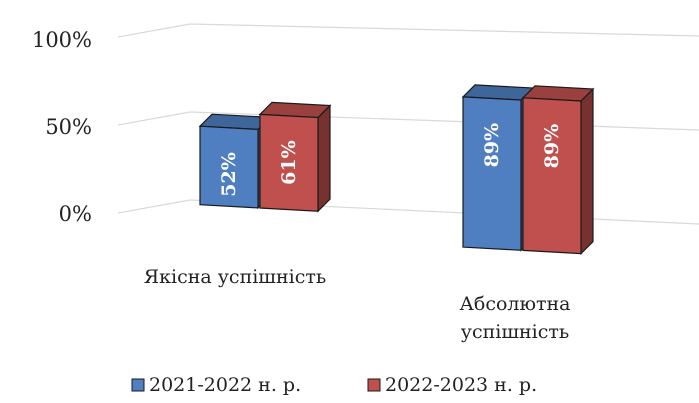 Image resolution: width=699 pixels, height=403 pixels. I want to click on data-label: 61%, so click(289, 162).